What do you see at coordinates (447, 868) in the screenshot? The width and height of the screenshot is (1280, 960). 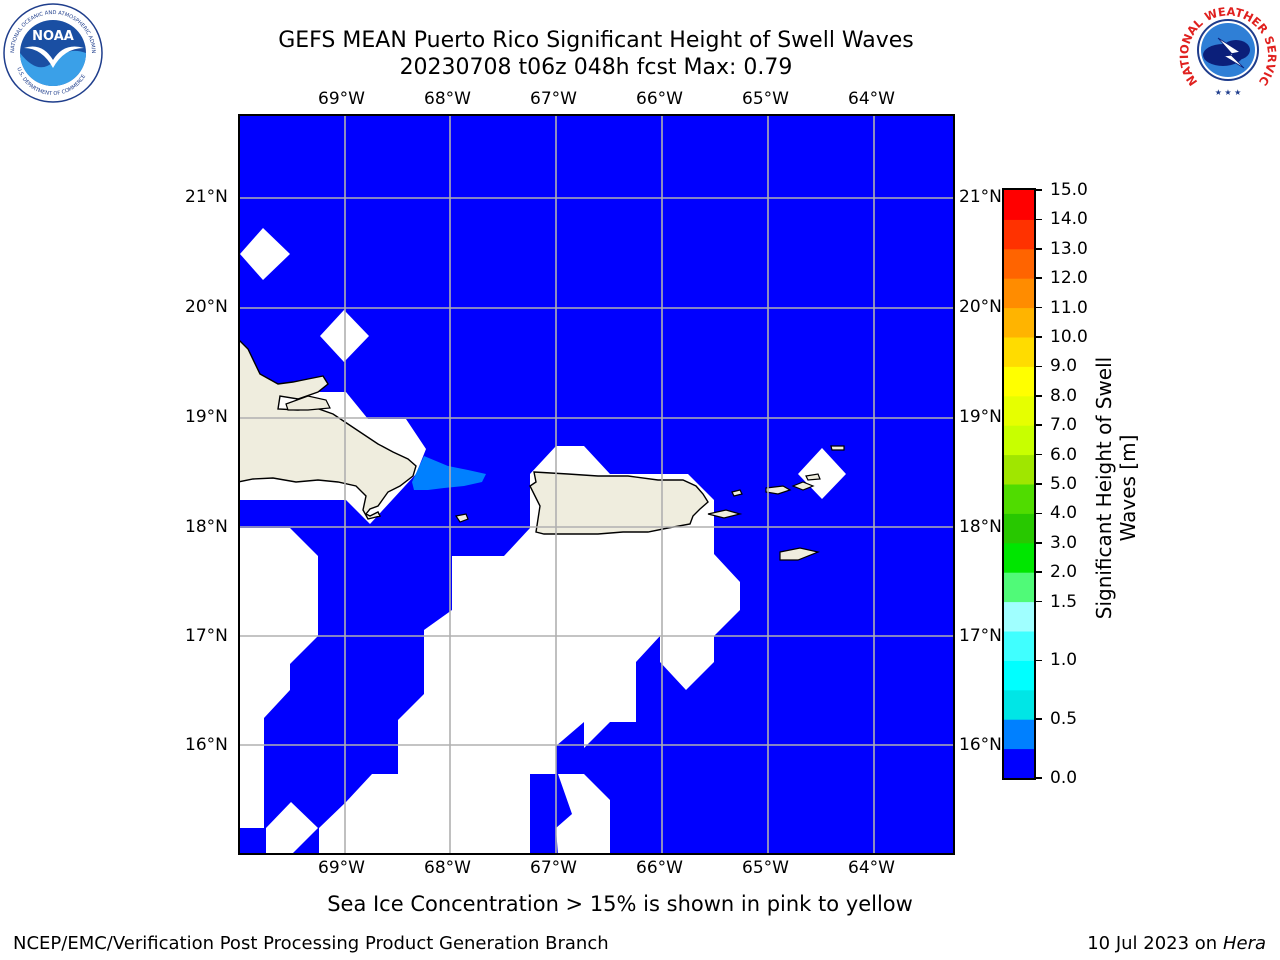 I see `lon-label-bottom-68w: 68°W` at bounding box center [447, 868].